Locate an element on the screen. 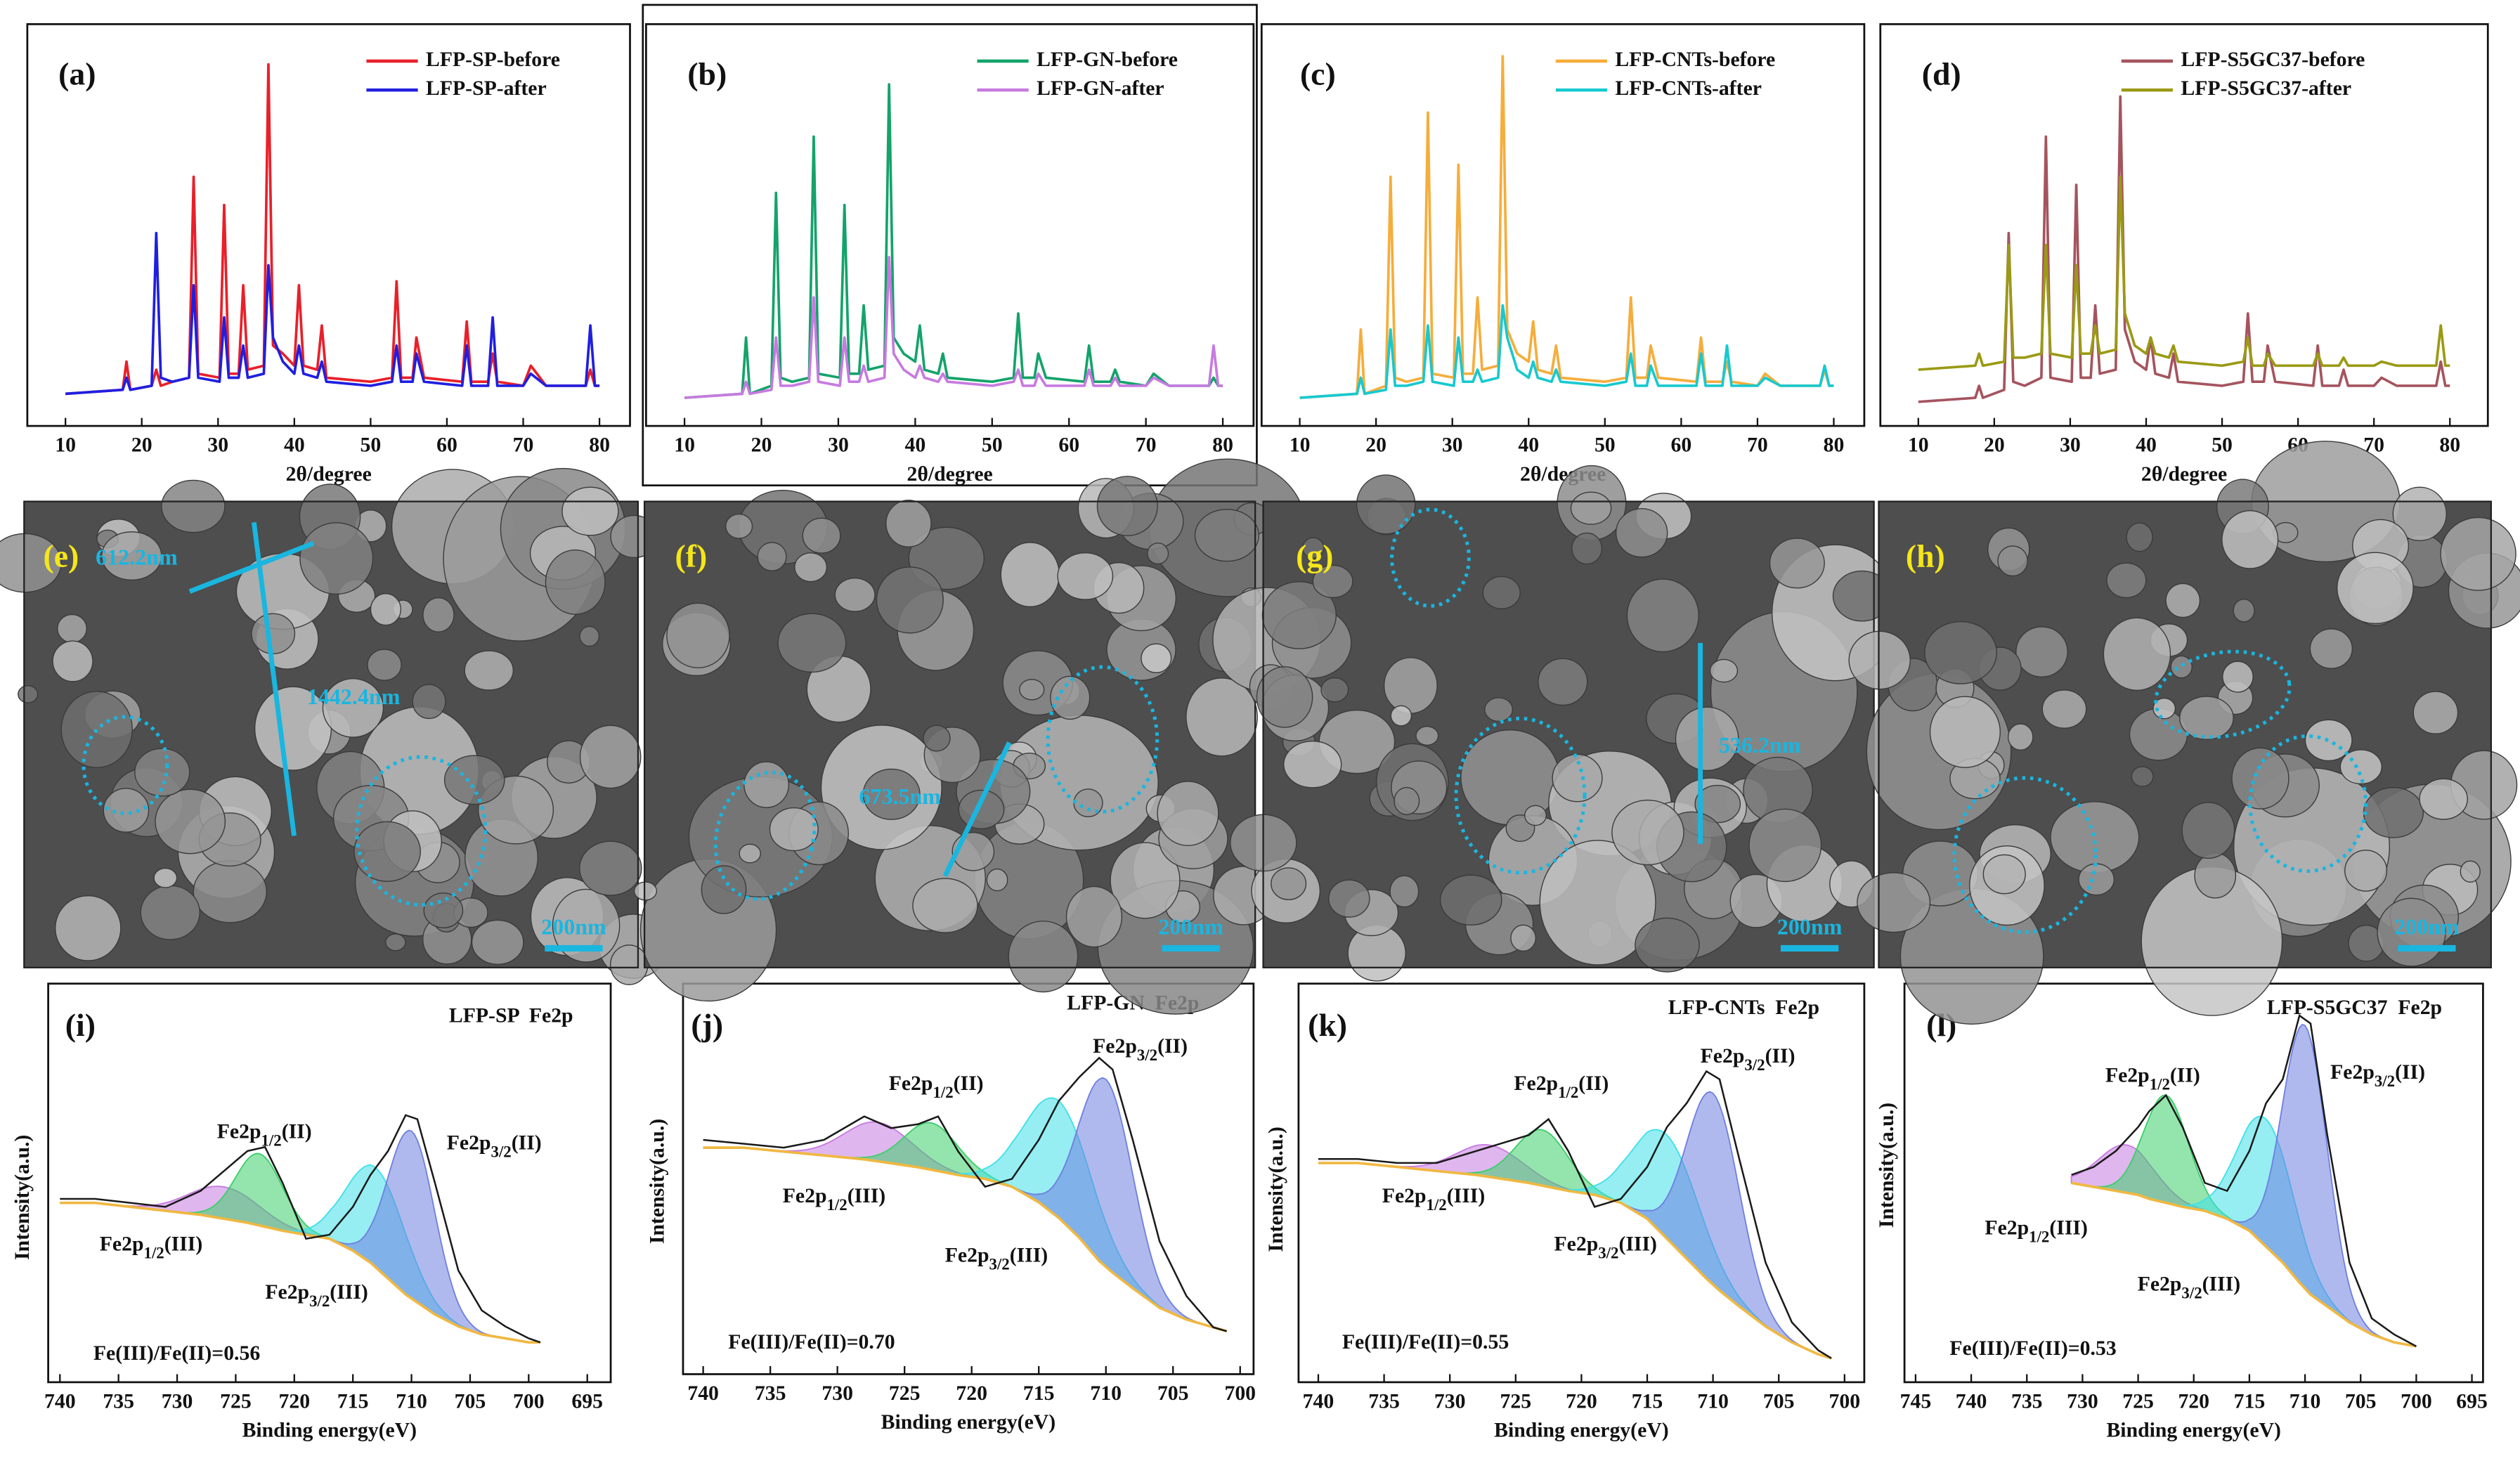  ratio-annotation: Fe(III)/Fe(II)=0.55 is located at coordinates (1426, 1342).